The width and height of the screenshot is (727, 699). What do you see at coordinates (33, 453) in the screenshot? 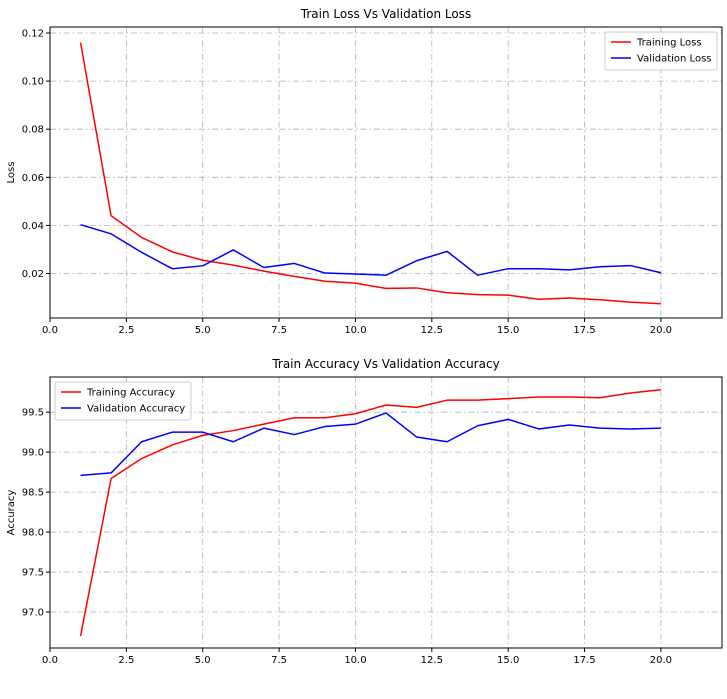
I see `y-tick-label: 99.0` at bounding box center [33, 453].